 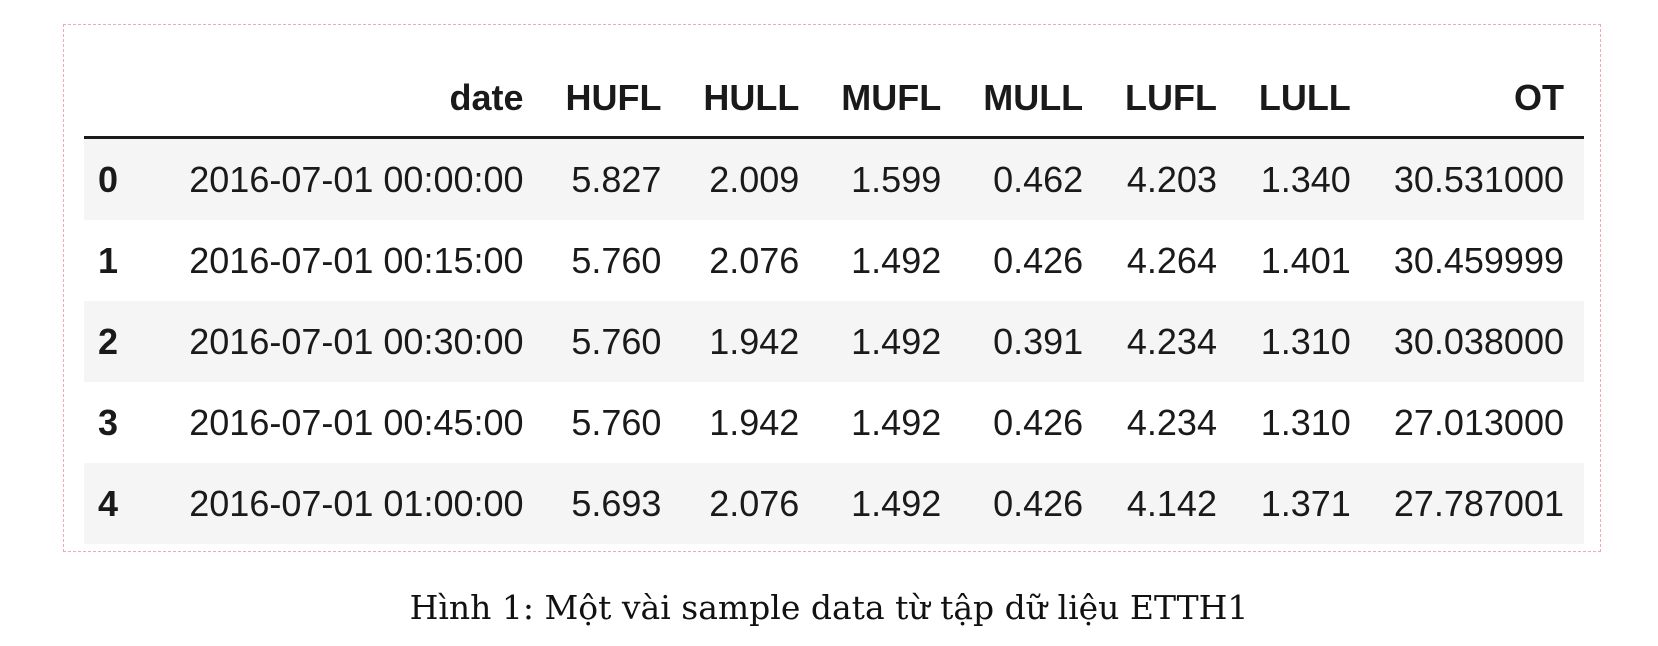 What do you see at coordinates (108, 422) in the screenshot?
I see `row-index: 3` at bounding box center [108, 422].